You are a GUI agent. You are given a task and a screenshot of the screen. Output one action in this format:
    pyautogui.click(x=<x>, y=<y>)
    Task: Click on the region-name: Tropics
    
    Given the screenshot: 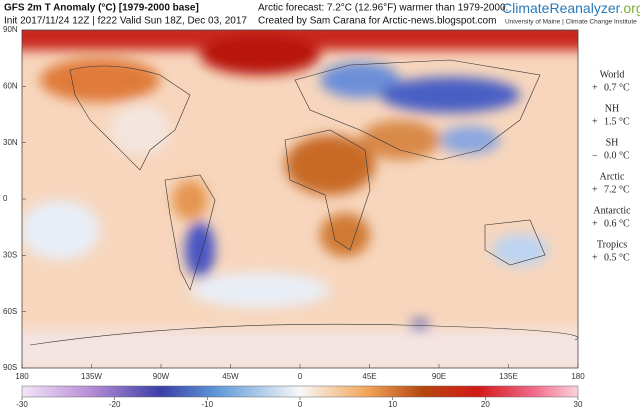 What is the action you would take?
    pyautogui.click(x=612, y=244)
    